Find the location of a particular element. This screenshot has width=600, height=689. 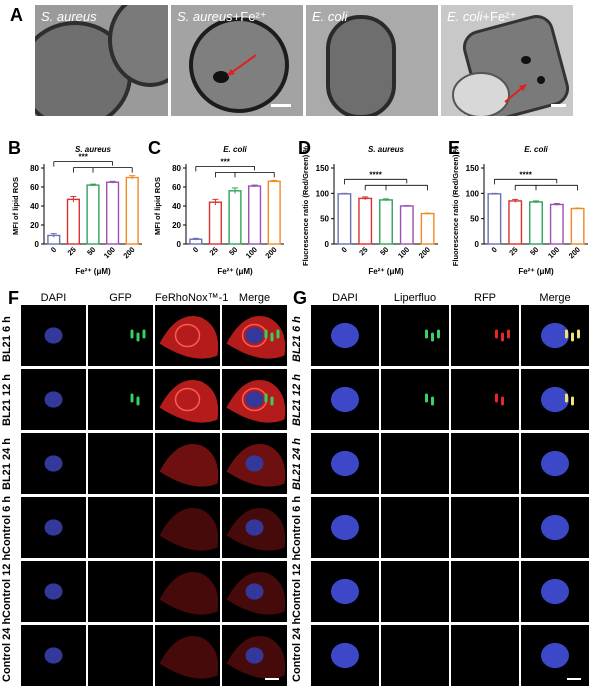

y-tick-label: 60 is located at coordinates (34, 187).